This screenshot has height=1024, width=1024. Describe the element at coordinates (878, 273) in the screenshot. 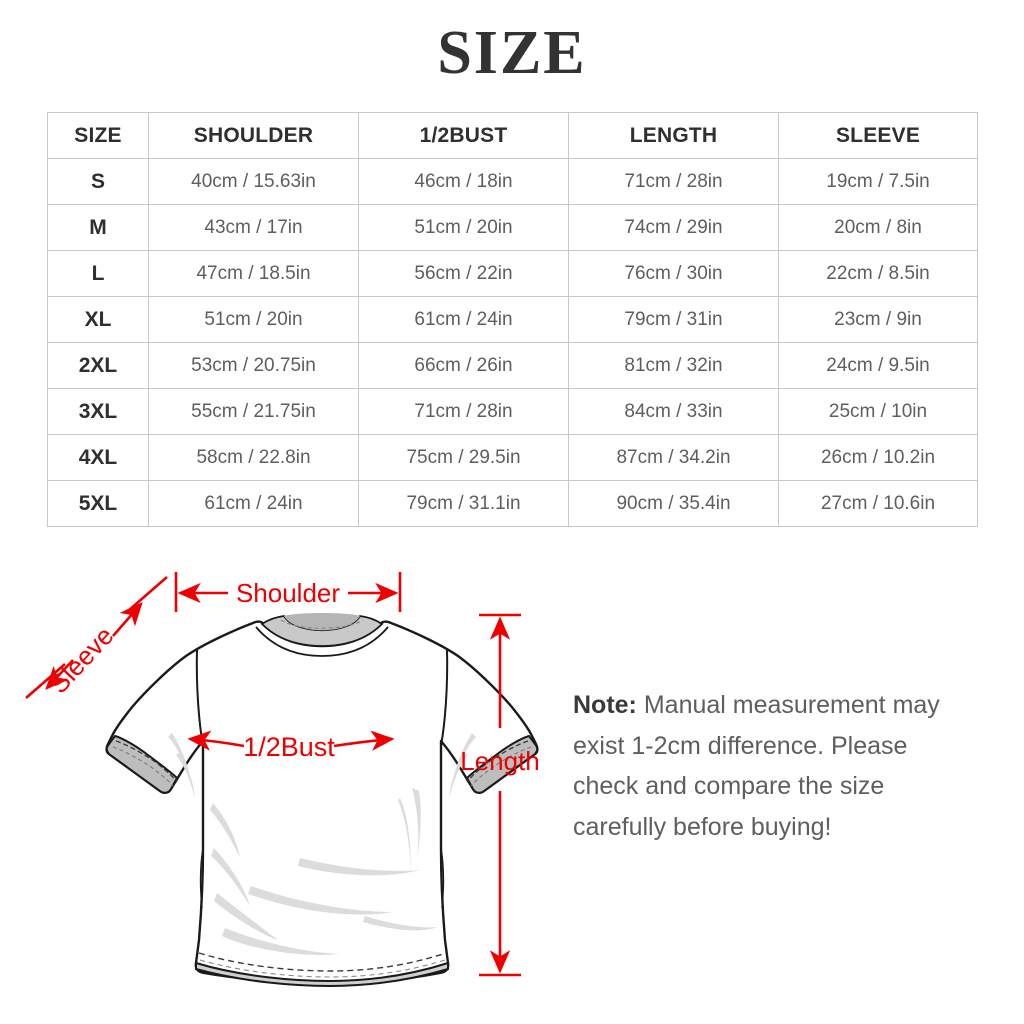

I see `cell-sleeve: 22cm / 8.5in` at that location.